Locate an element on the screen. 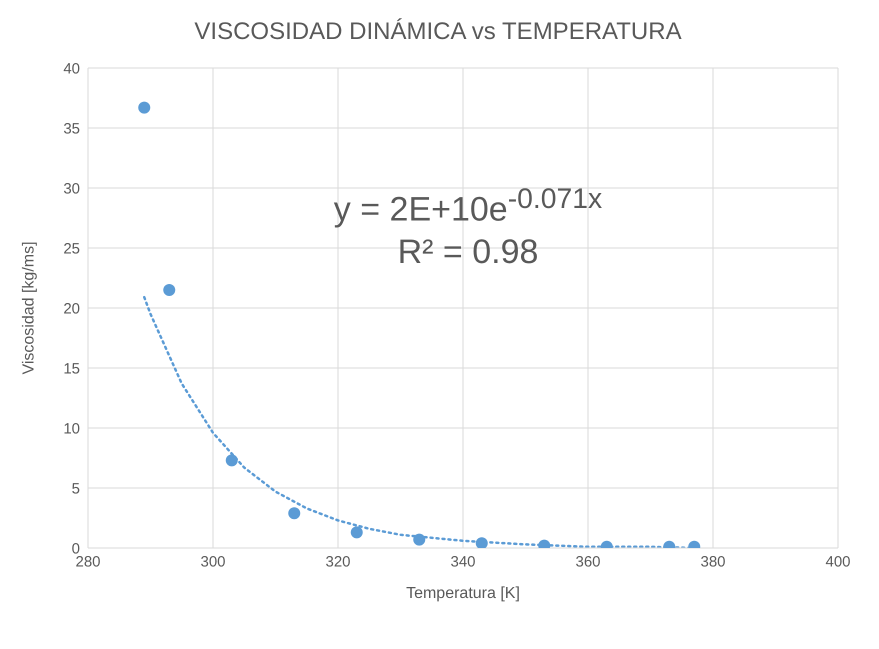  x-tick-label: 360 is located at coordinates (588, 562).